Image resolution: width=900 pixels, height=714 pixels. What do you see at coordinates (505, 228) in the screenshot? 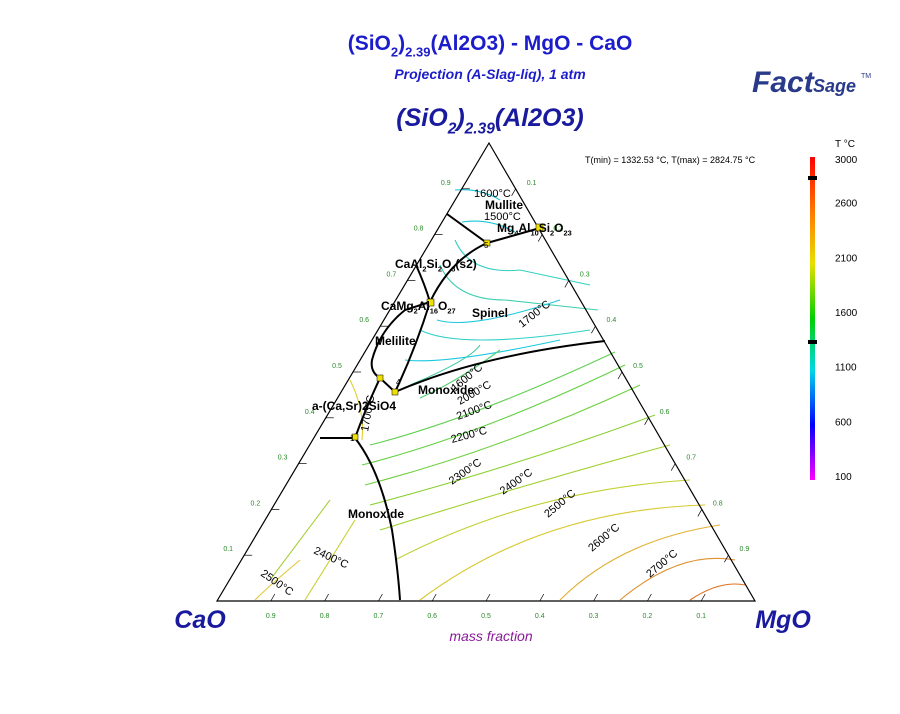
I see `text-part: Mg` at bounding box center [505, 228].